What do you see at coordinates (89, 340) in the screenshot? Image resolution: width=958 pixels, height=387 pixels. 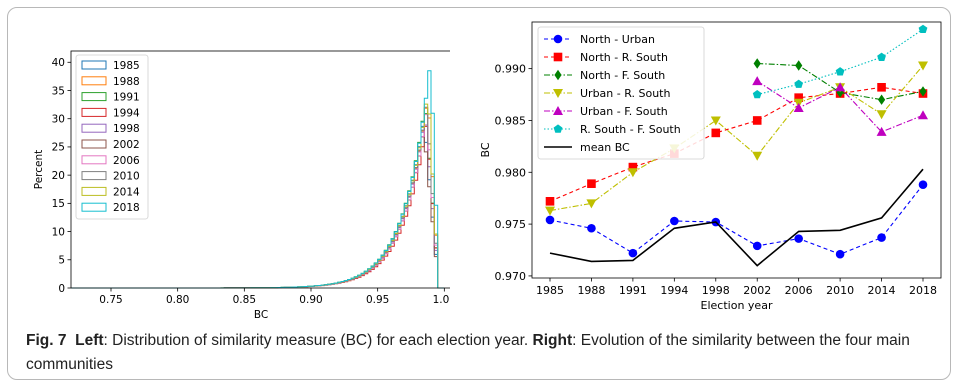 I see `caption-left-word: Left` at bounding box center [89, 340].